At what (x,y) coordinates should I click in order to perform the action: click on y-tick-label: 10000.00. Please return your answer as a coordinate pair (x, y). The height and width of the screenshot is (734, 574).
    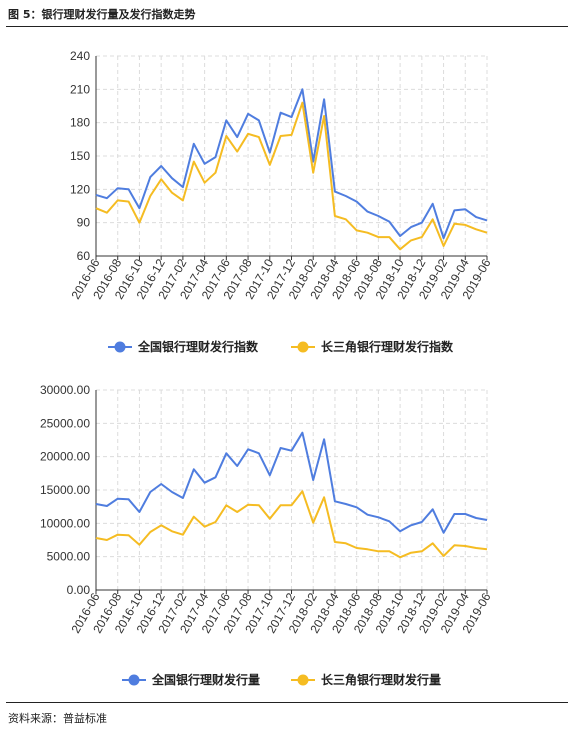
    Looking at the image, I should click on (65, 523).